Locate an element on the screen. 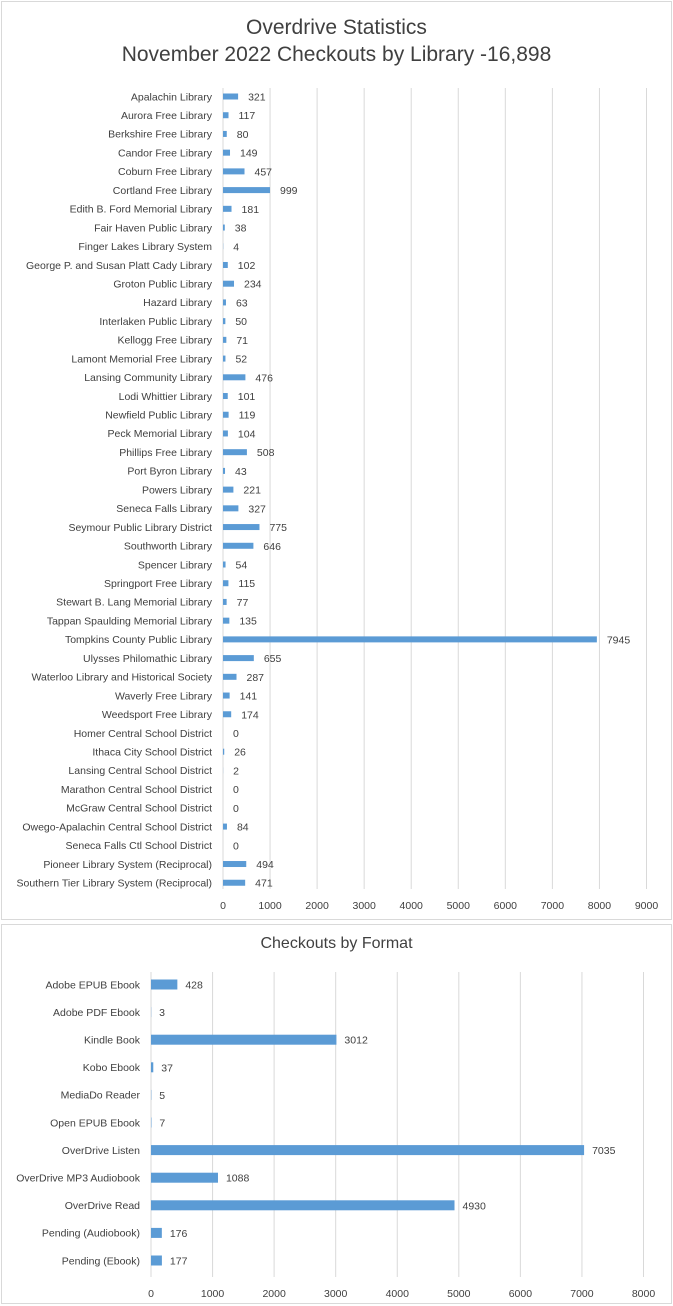 The width and height of the screenshot is (673, 1306). data-label: 71 is located at coordinates (242, 341).